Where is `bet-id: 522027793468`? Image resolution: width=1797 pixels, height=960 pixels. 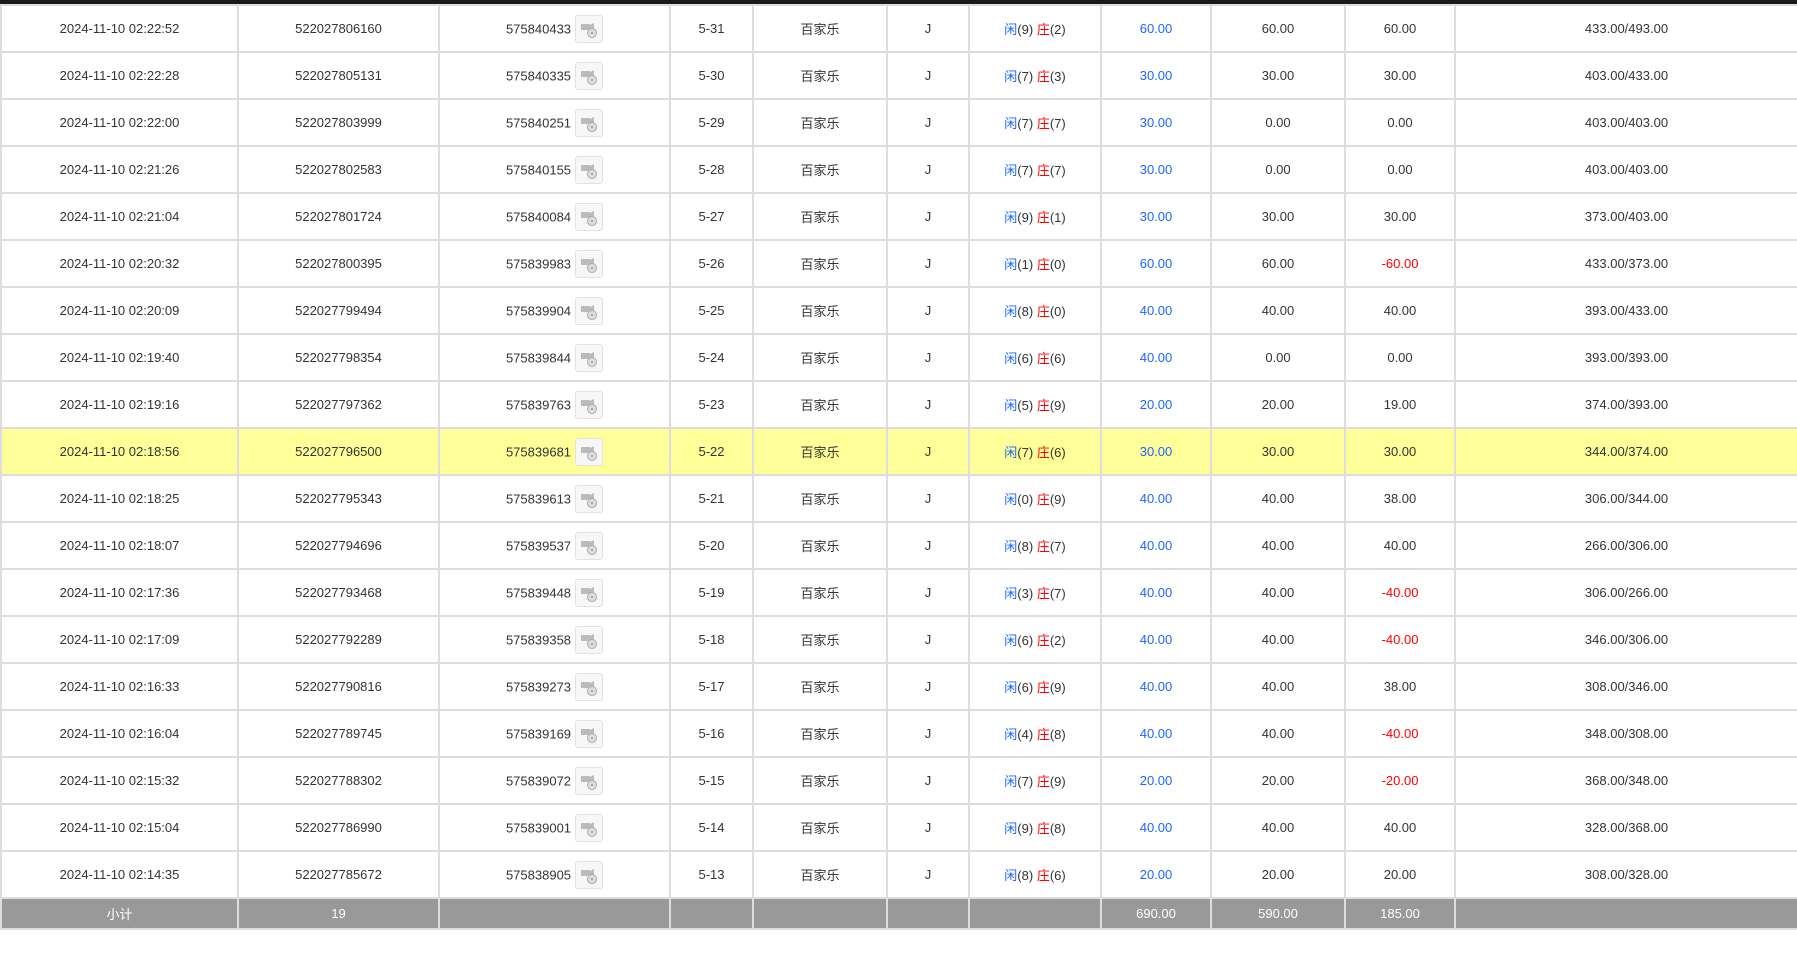
bet-id: 522027793468 is located at coordinates (338, 592).